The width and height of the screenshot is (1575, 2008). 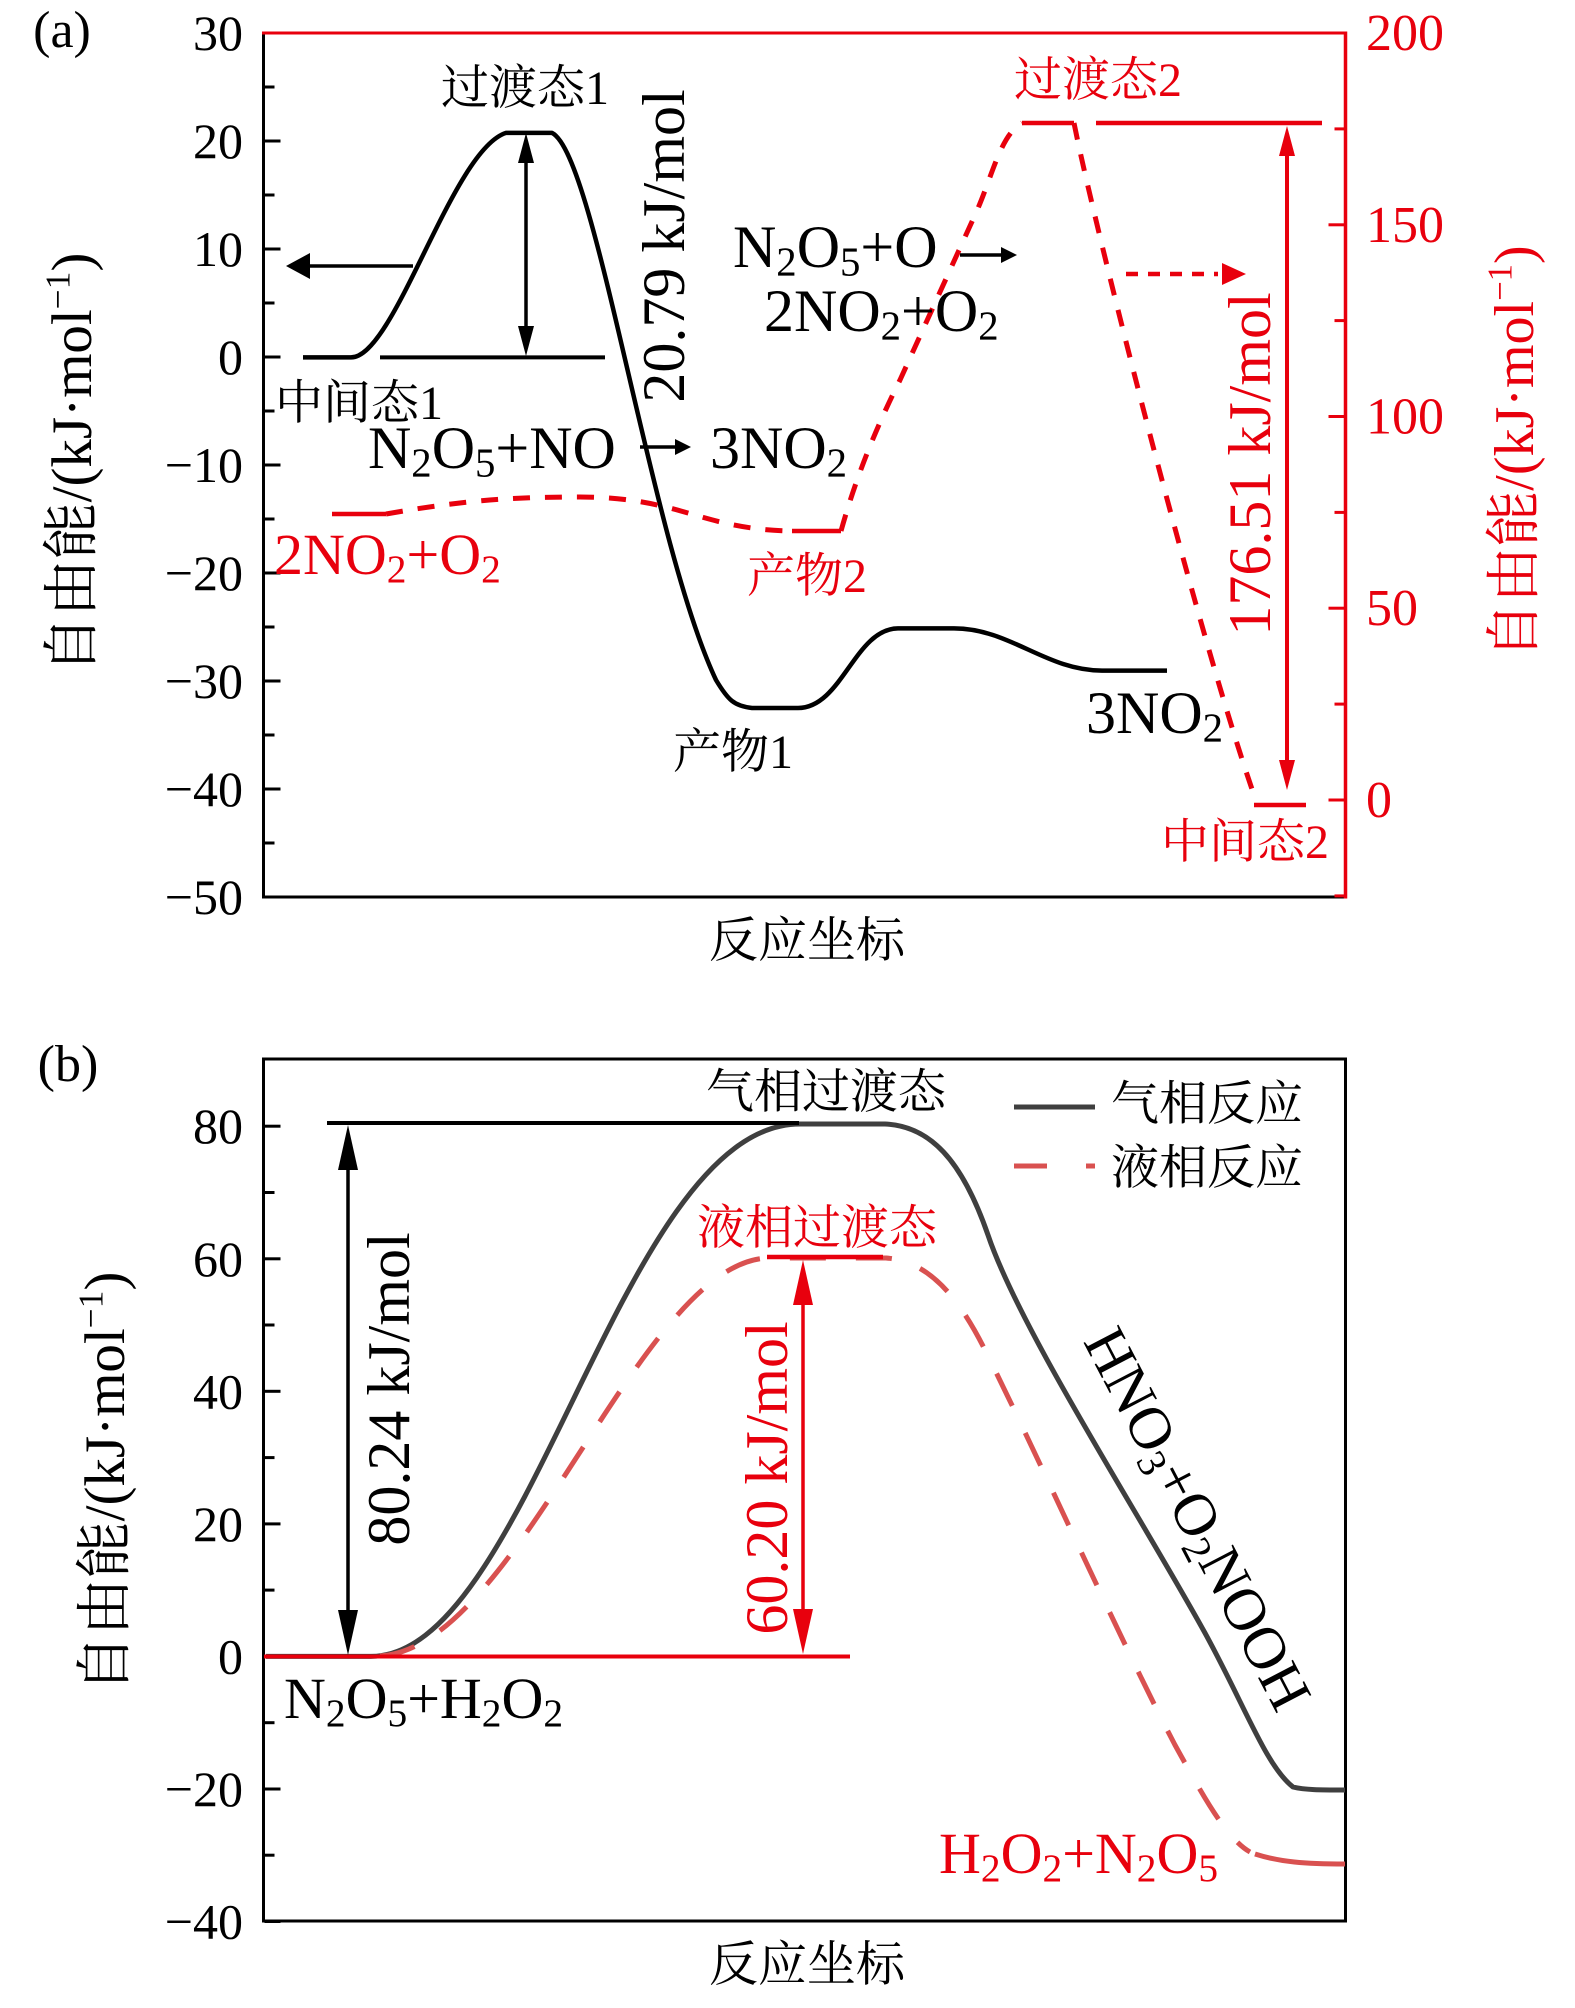 What do you see at coordinates (218, 1126) in the screenshot?
I see `svg-text: 80` at bounding box center [218, 1126].